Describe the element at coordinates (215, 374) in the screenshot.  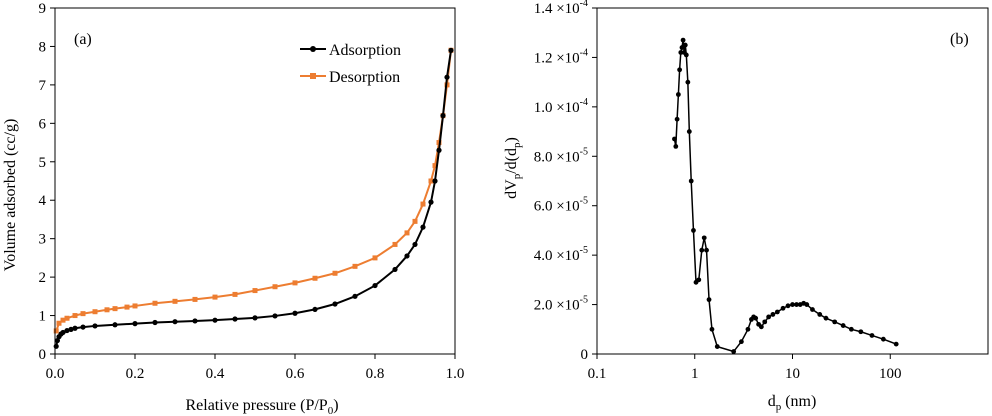
I see `a-xtick-label: 0.4` at that location.